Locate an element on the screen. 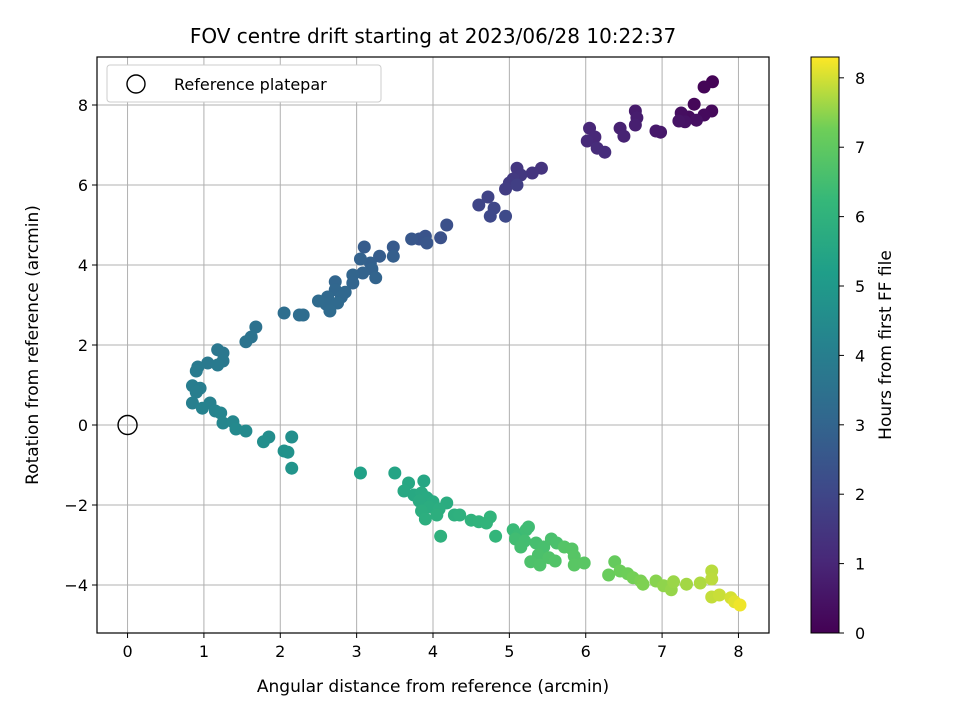 This screenshot has width=960, height=720. colorbar: 0 1 2 3 4 5 6 7 8 Hours from first FF file is located at coordinates (853, 349).